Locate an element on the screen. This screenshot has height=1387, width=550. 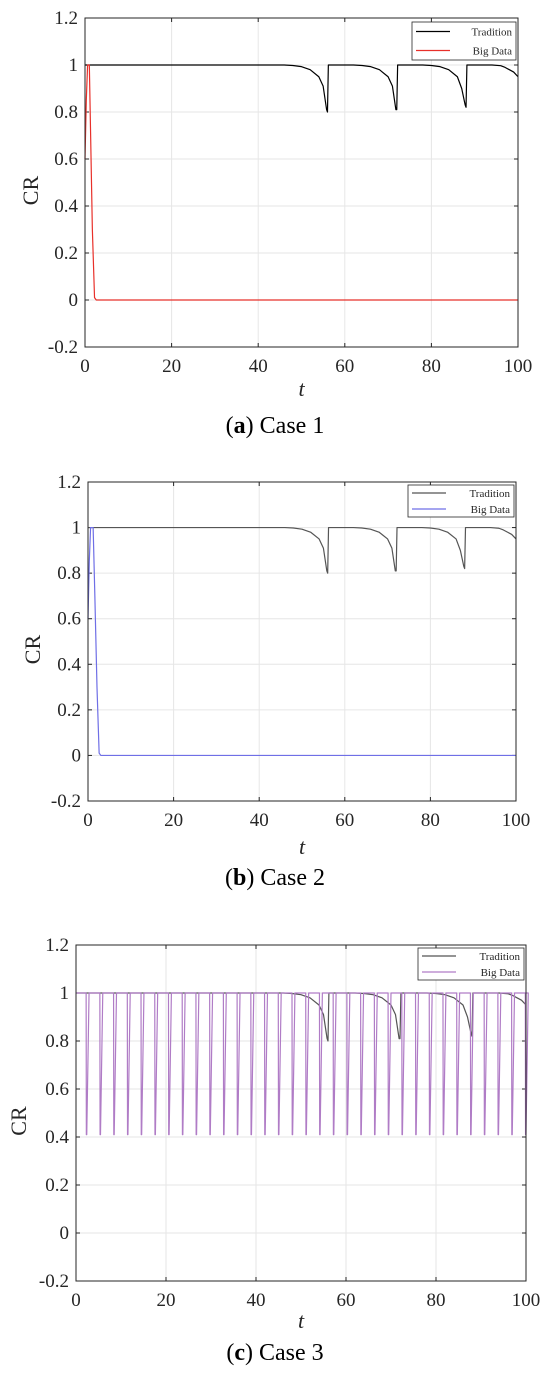
y-tick-label-c: 0.4 is located at coordinates (57, 1137).